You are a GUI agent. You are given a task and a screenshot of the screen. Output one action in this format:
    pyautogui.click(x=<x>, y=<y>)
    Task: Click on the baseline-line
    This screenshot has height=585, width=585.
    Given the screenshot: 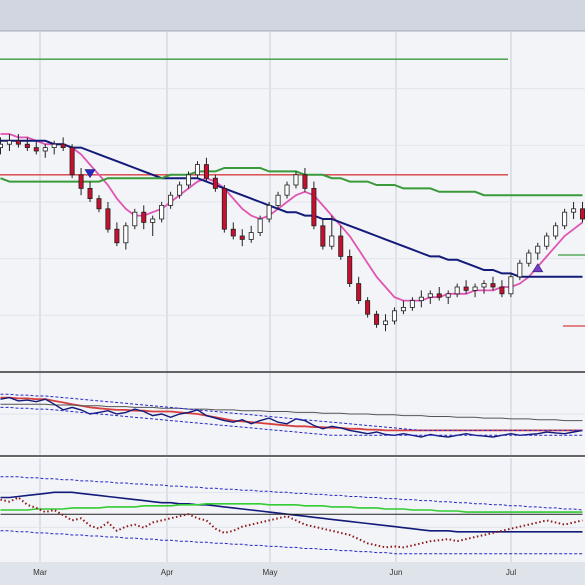 What is the action you would take?
    pyautogui.click(x=291, y=412)
    